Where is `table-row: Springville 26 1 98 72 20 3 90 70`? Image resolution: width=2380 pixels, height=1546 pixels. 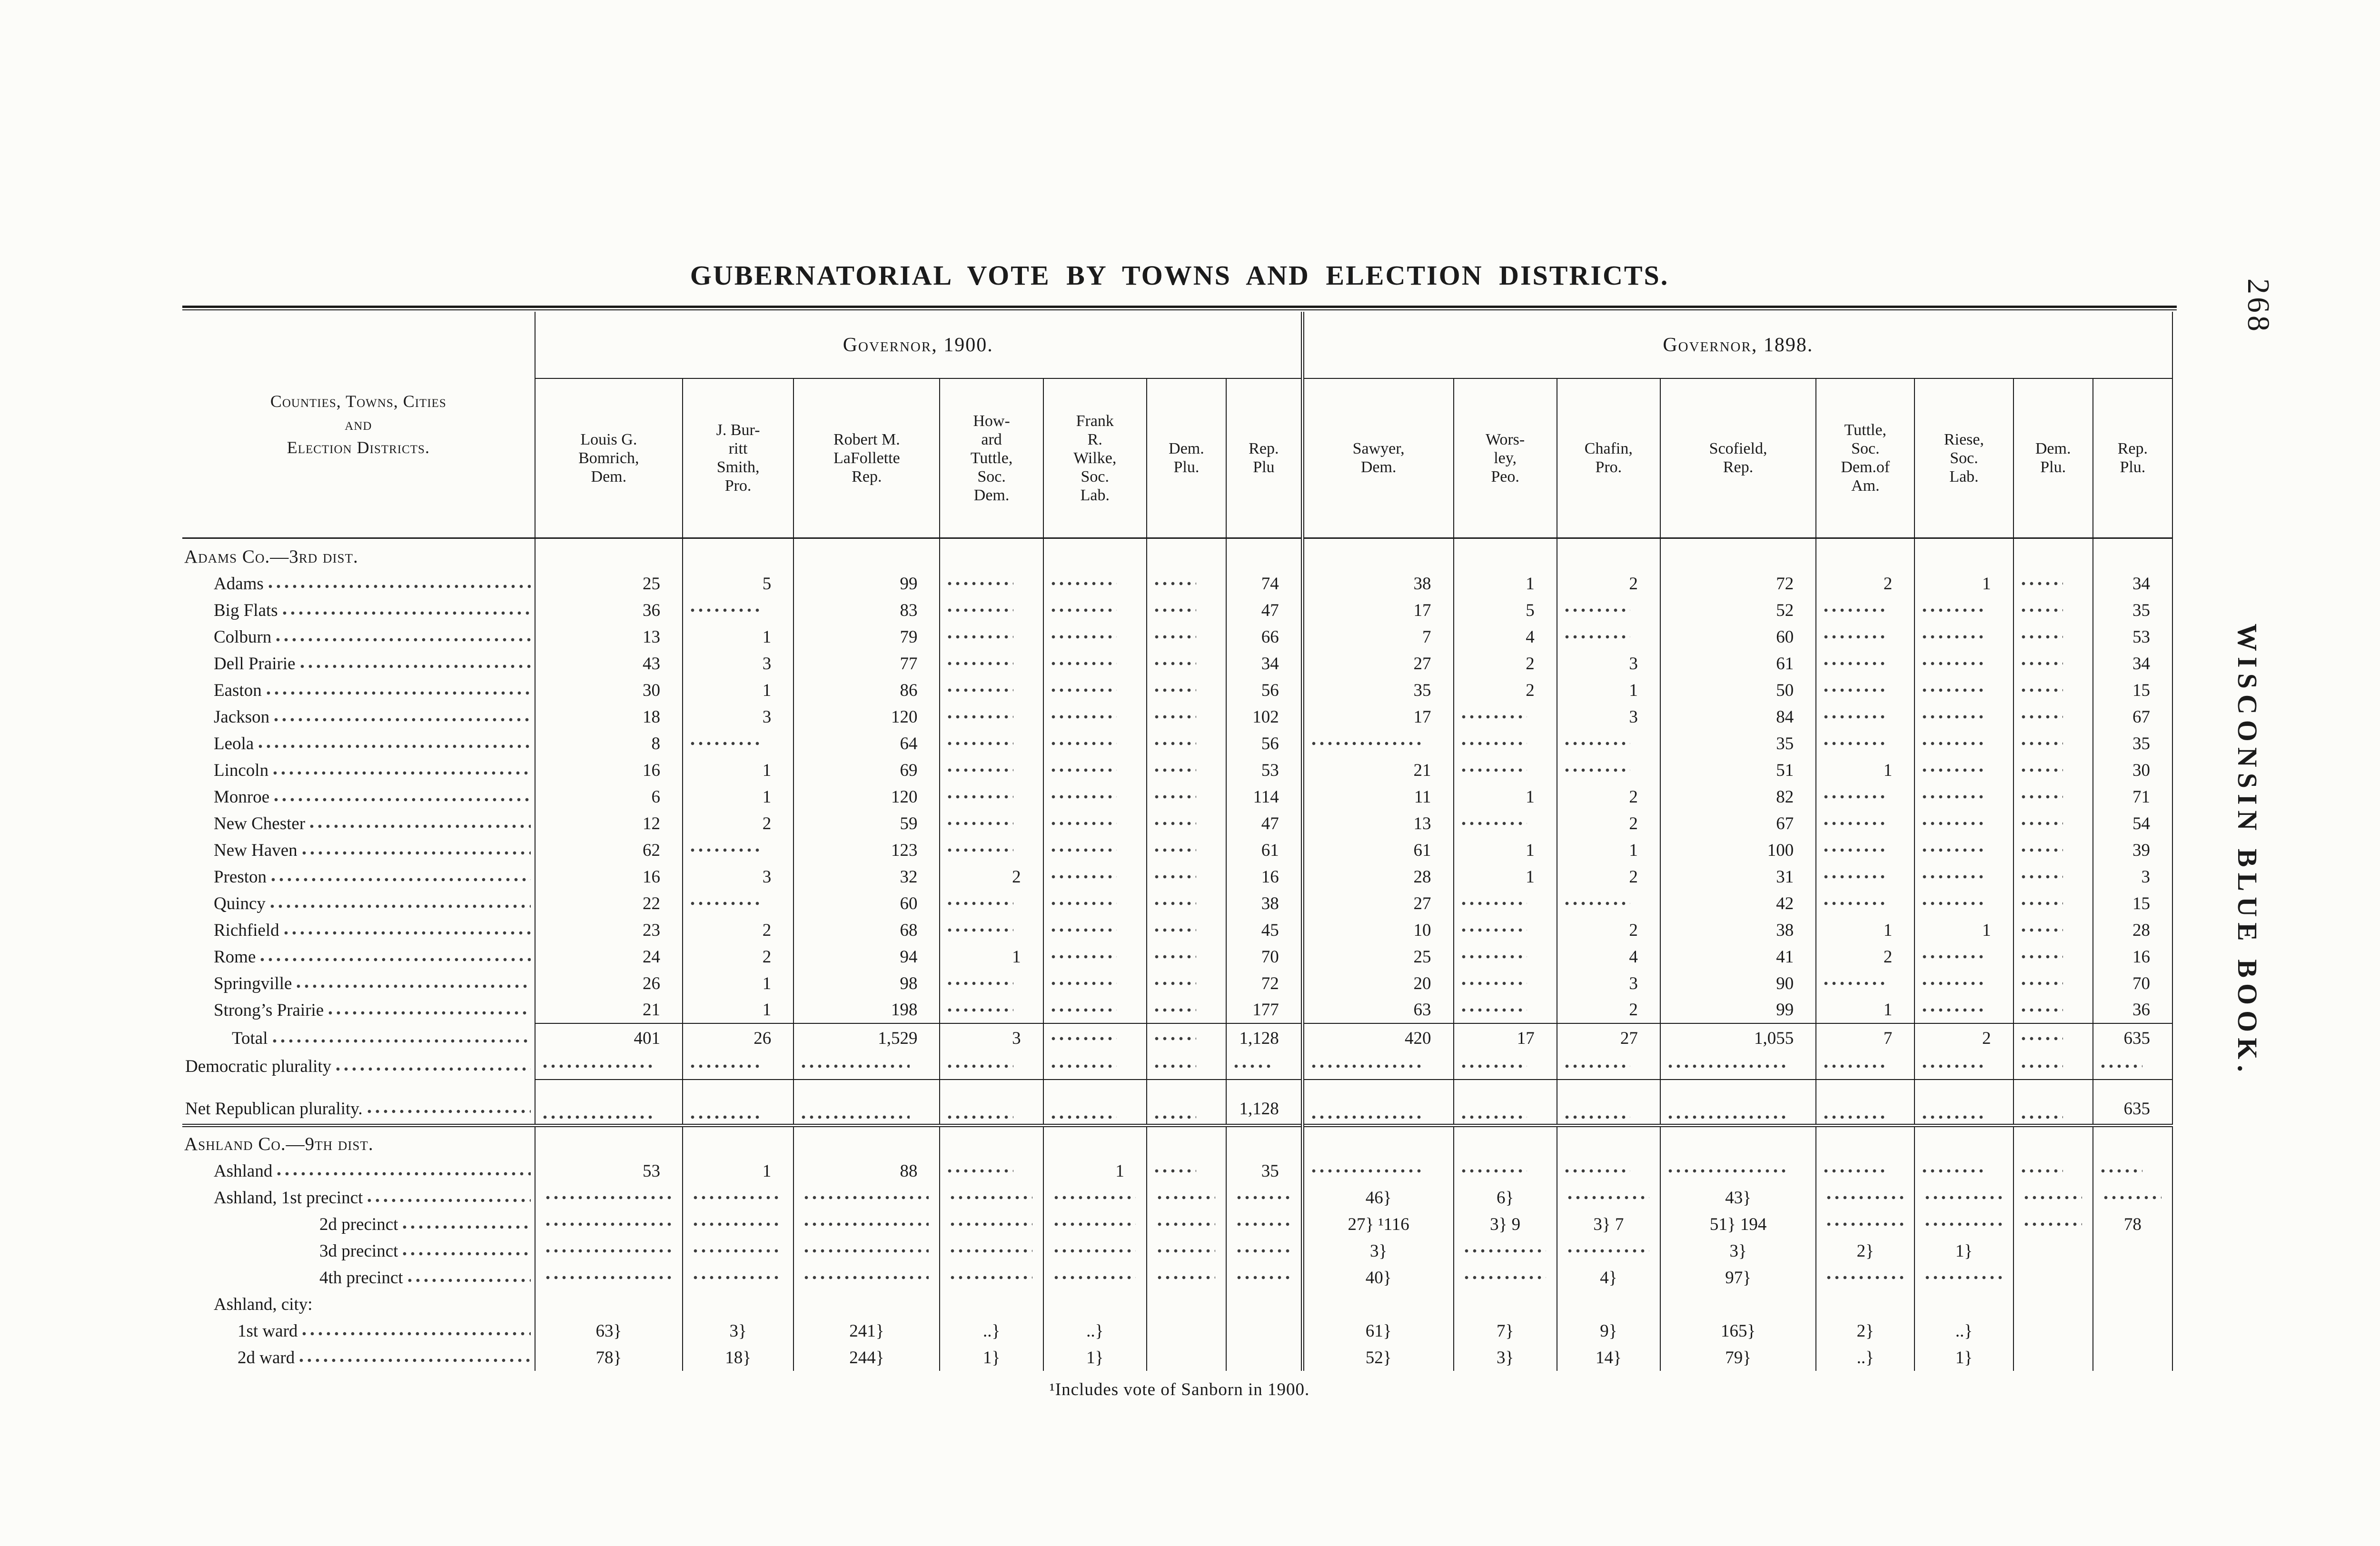 table-row: Springville 26 1 98 72 20 3 90 70 is located at coordinates (1177, 983).